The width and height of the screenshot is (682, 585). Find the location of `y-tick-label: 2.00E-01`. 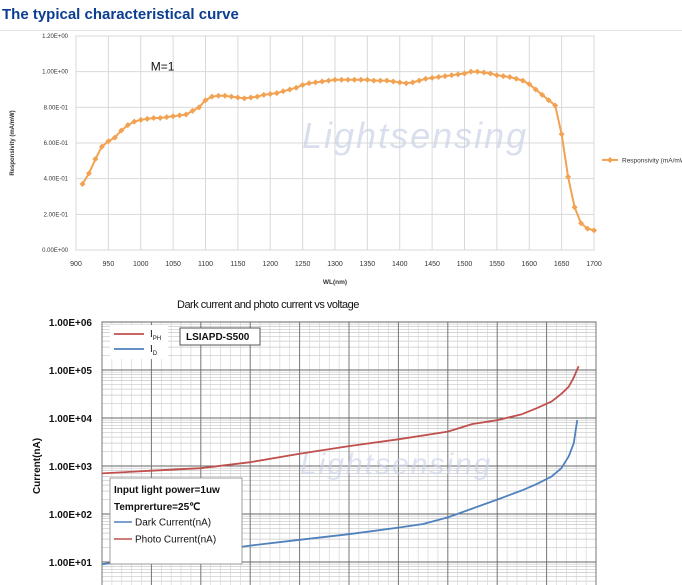

y-tick-label: 2.00E-01 is located at coordinates (56, 215).